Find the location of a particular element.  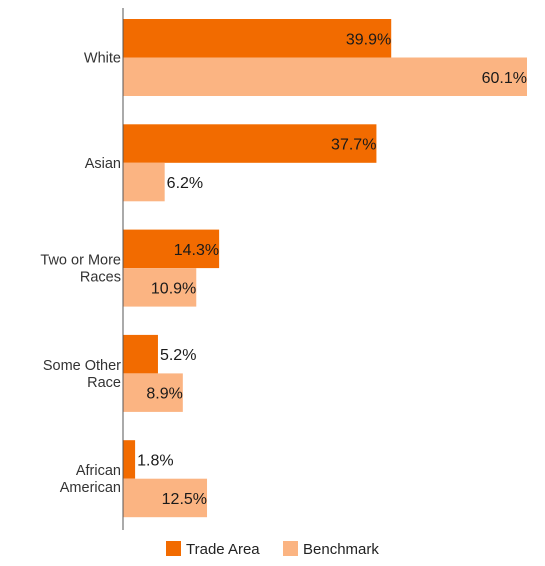

legend: Trade Area Benchmark is located at coordinates (272, 549).